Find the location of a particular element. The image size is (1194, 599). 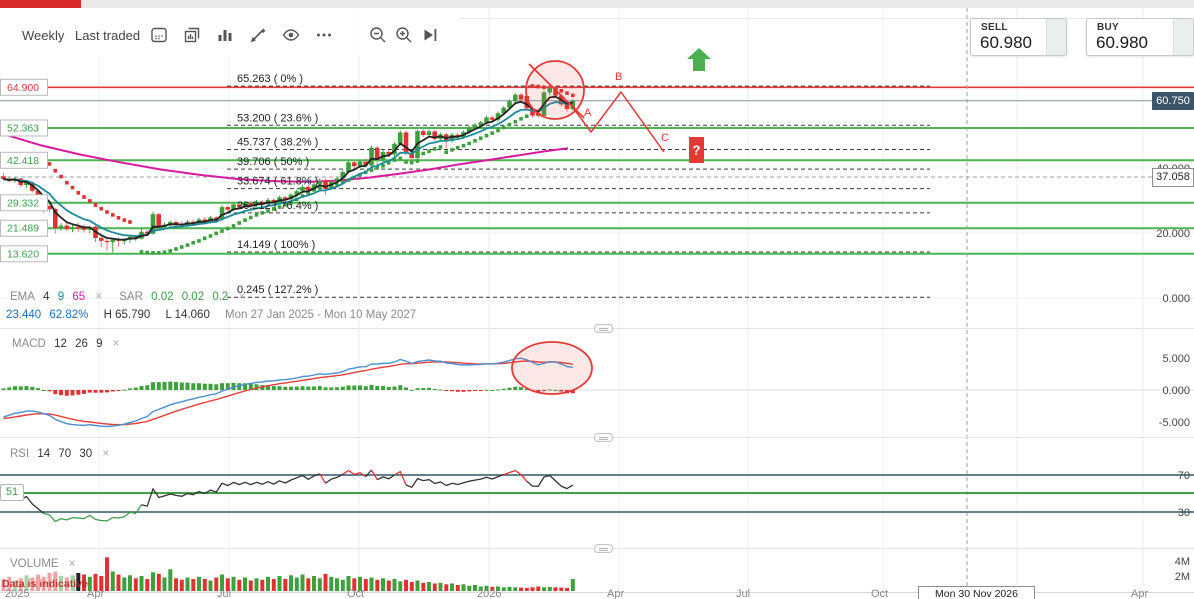

chart-type-icon is located at coordinates (192, 35).